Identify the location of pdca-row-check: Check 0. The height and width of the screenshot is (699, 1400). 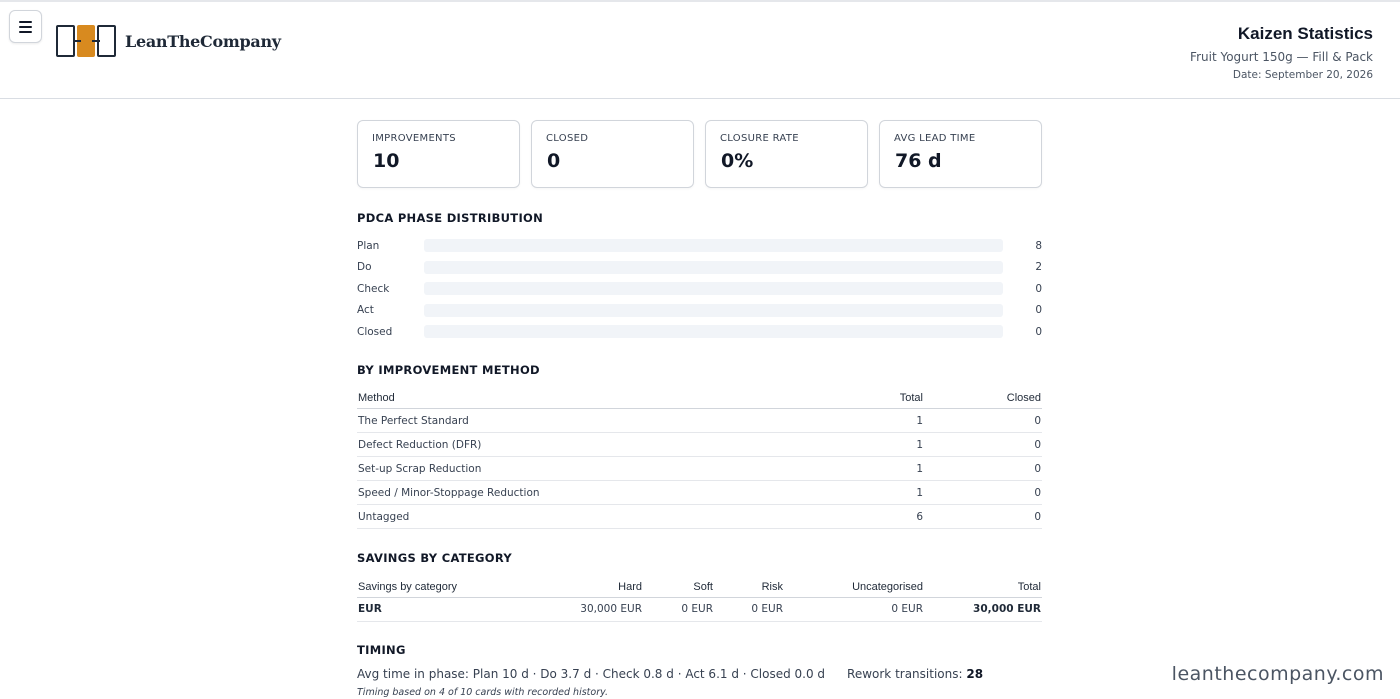
(699, 289).